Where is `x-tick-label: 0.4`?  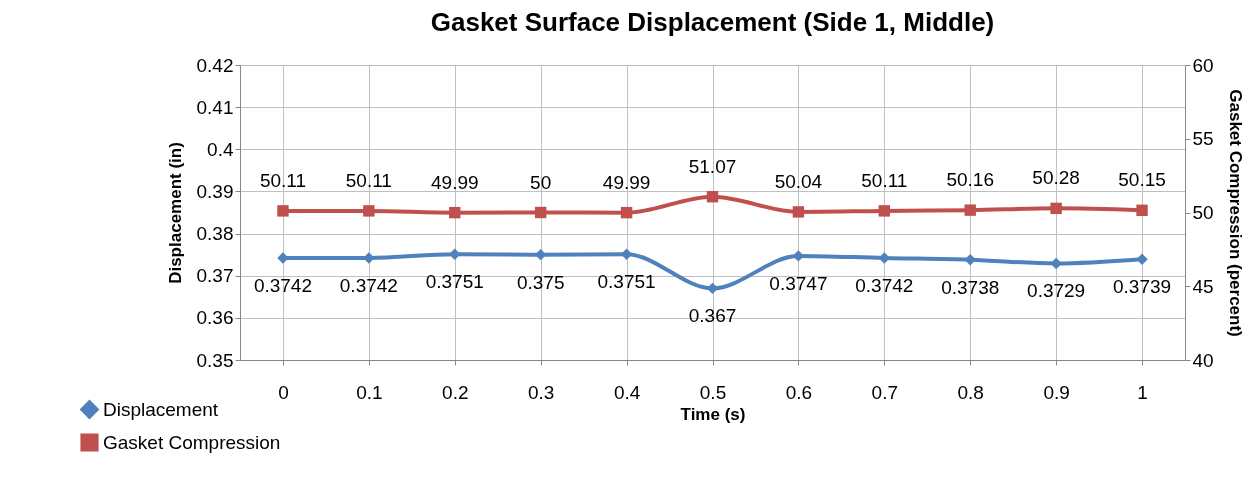
x-tick-label: 0.4 is located at coordinates (627, 392).